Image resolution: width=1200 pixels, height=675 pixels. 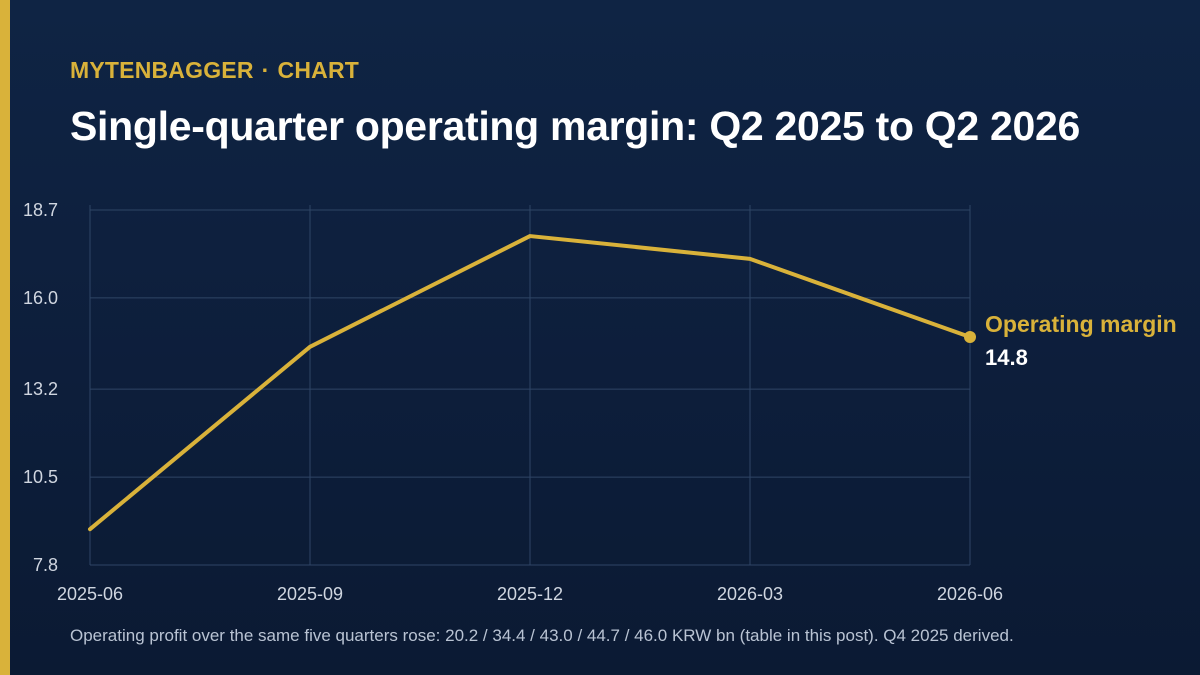 What do you see at coordinates (970, 337) in the screenshot?
I see `series-end-point` at bounding box center [970, 337].